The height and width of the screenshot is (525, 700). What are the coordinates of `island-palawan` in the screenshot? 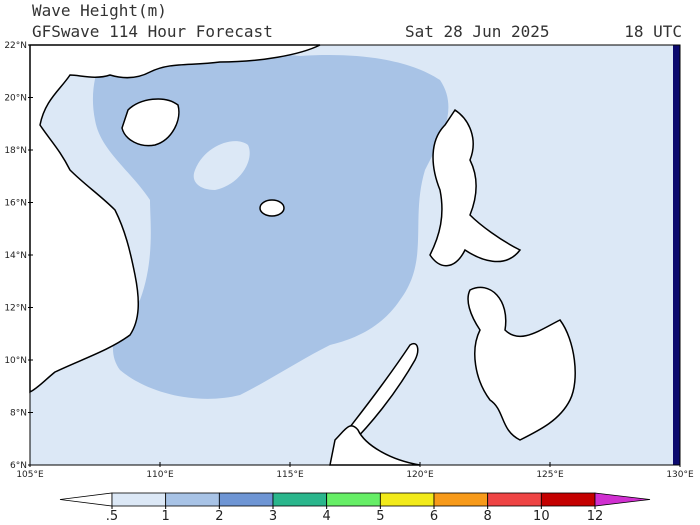 It's located at (378, 394).